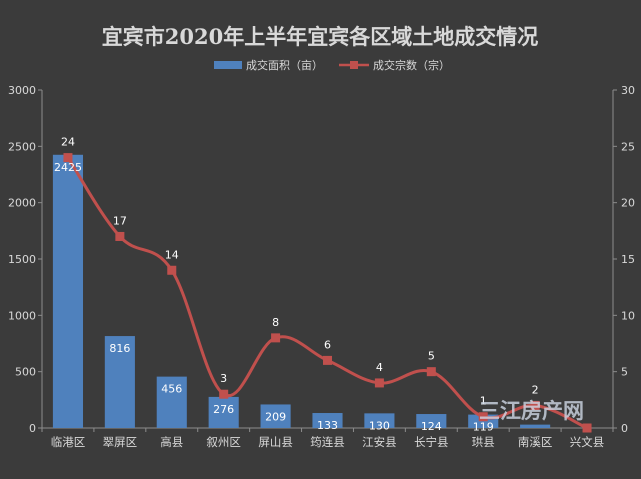  What do you see at coordinates (624, 428) in the screenshot?
I see `right-tick-label: 0` at bounding box center [624, 428].